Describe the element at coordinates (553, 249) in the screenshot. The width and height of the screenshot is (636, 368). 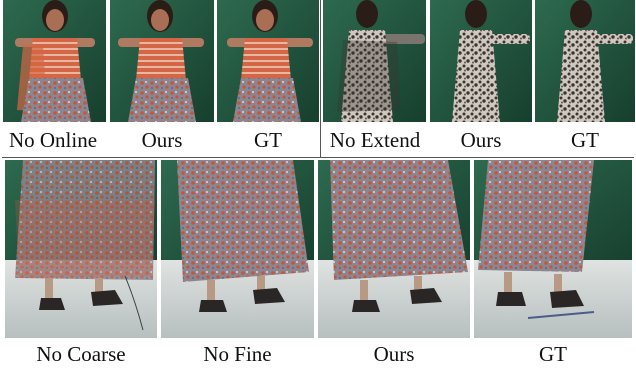
I see `photo-bottom-gt` at that location.